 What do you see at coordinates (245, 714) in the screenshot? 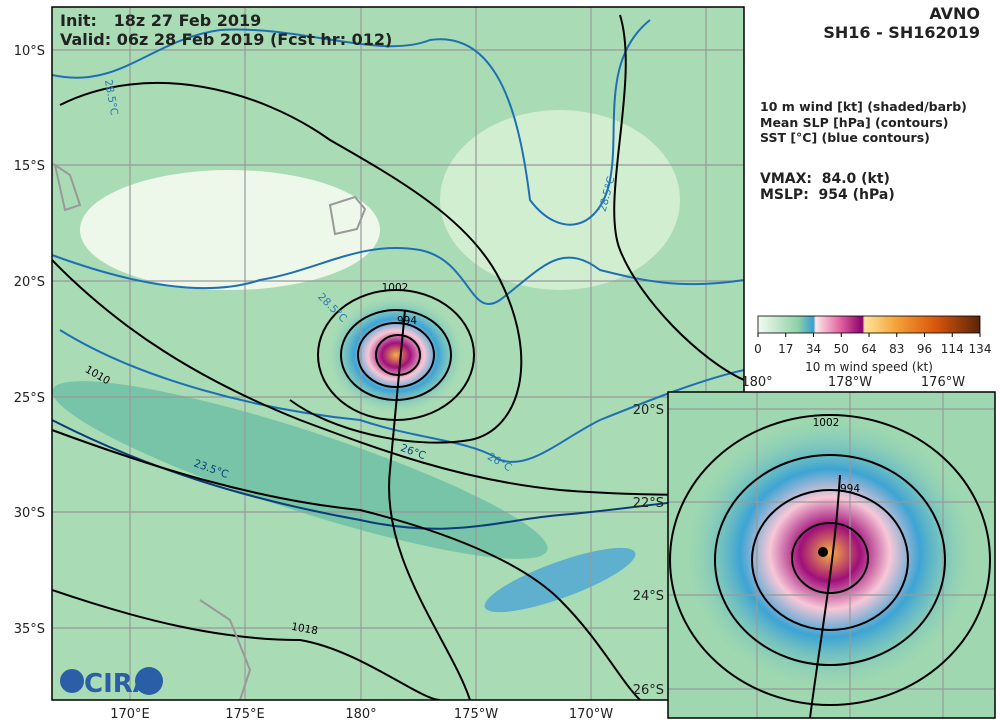
I see `lon-label: 175°E` at bounding box center [245, 714].